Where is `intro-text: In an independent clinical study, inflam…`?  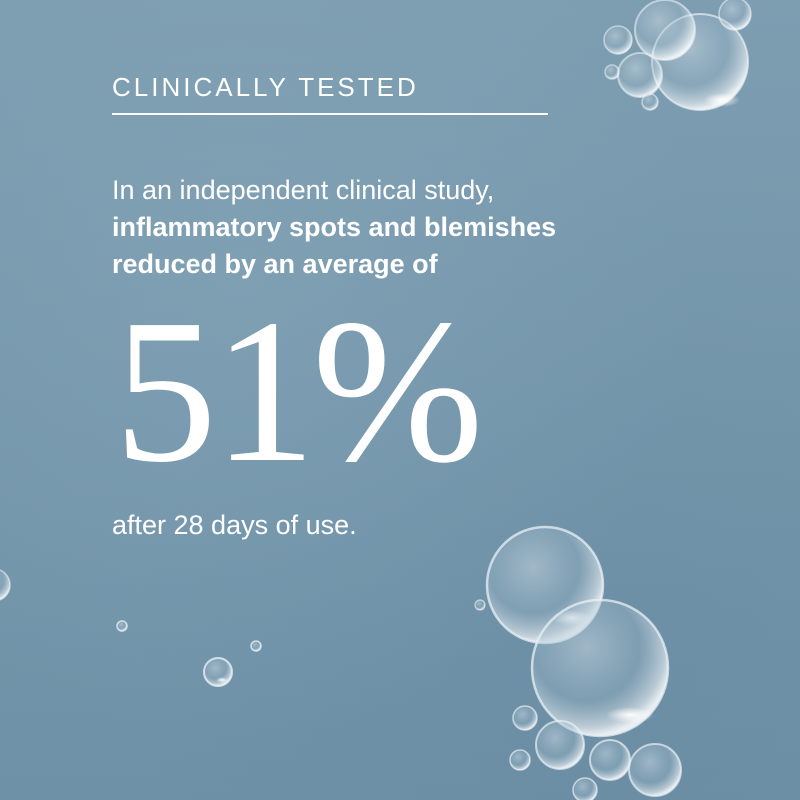 intro-text: In an independent clinical study, inflam… is located at coordinates (412, 227).